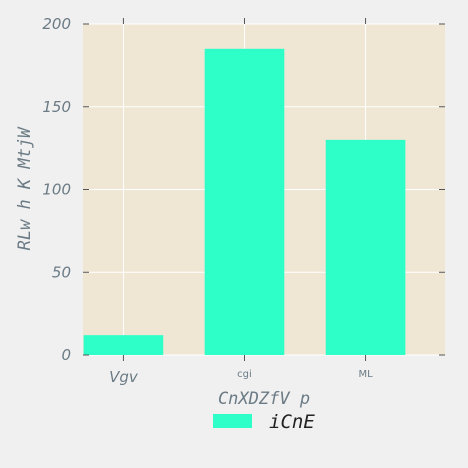 The width and height of the screenshot is (468, 468). I want to click on y-tick-label: 100, so click(56, 190).